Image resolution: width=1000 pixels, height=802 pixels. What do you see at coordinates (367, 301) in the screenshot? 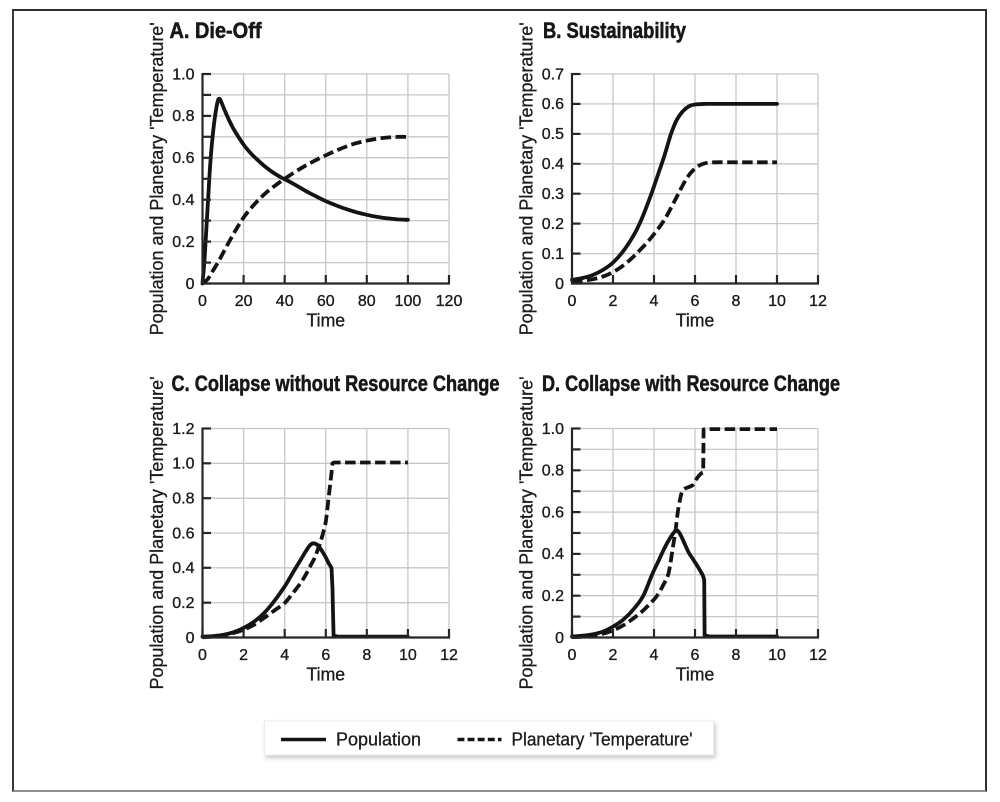
I see `svg-text: 80` at bounding box center [367, 301].